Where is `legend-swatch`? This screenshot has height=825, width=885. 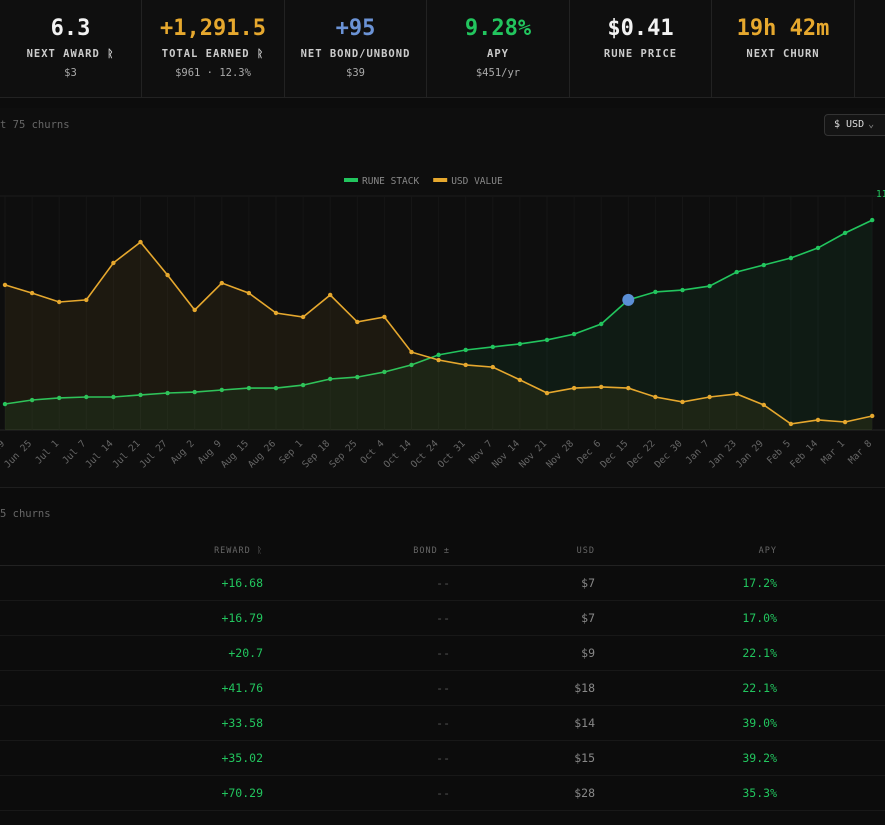
legend-swatch is located at coordinates (351, 180).